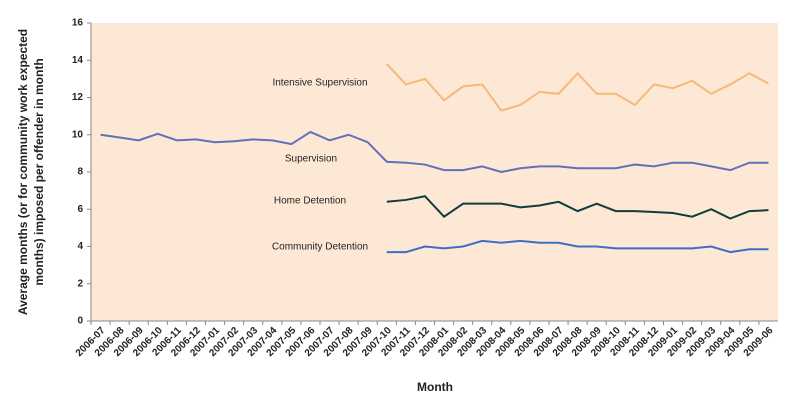 The width and height of the screenshot is (793, 413). What do you see at coordinates (78, 23) in the screenshot?
I see `y-tick-label: 16` at bounding box center [78, 23].